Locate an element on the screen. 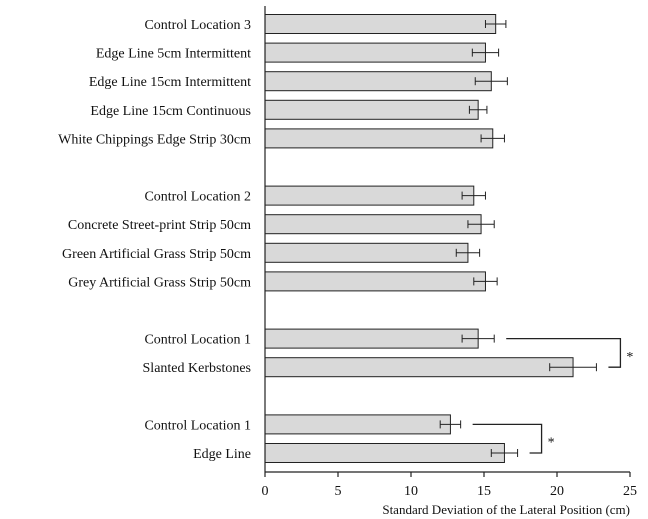 The width and height of the screenshot is (648, 519). category-label: Grey Artificial Grass Strip 50cm is located at coordinates (159, 282).